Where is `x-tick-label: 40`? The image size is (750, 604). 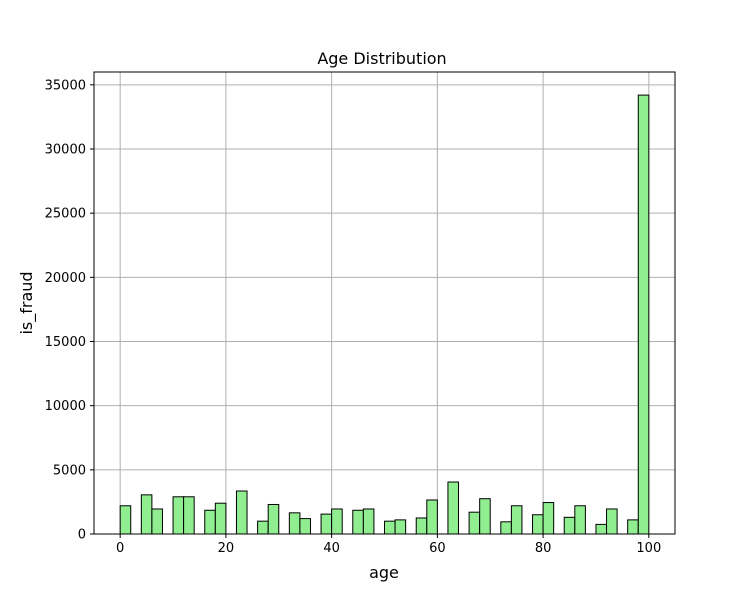
x-tick-label: 40 is located at coordinates (331, 548).